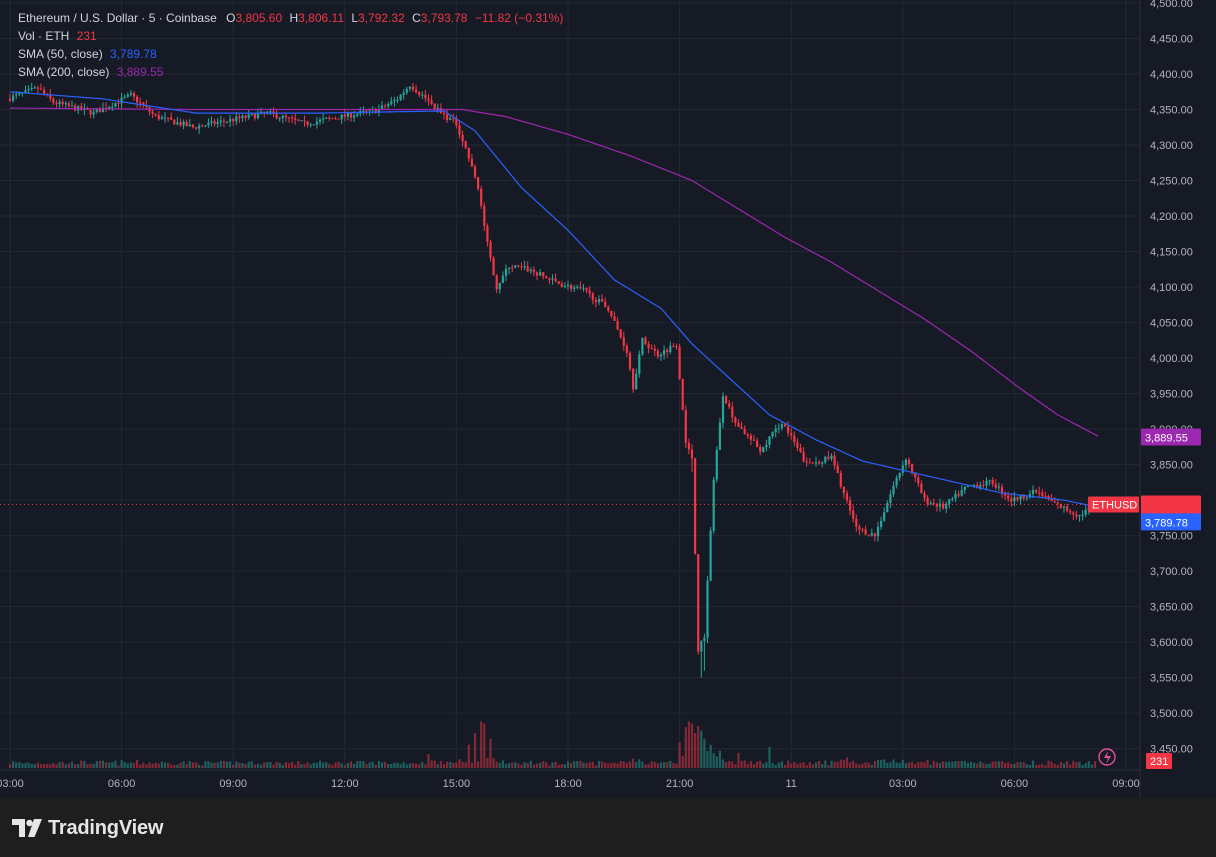 This screenshot has height=857, width=1216. Describe the element at coordinates (290, 36) in the screenshot. I see `legend-volume-row: Vol · ETH 231` at that location.